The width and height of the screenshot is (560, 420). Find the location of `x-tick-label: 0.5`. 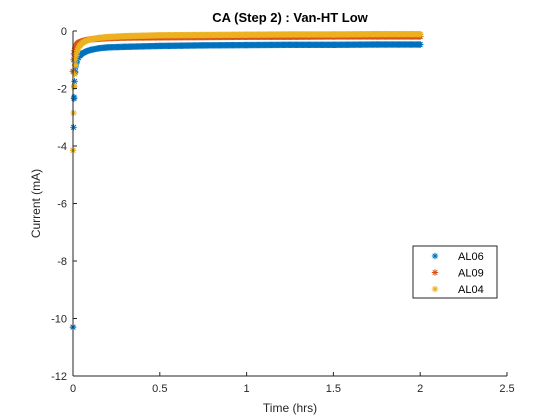

x-tick-label: 0.5 is located at coordinates (159, 389).